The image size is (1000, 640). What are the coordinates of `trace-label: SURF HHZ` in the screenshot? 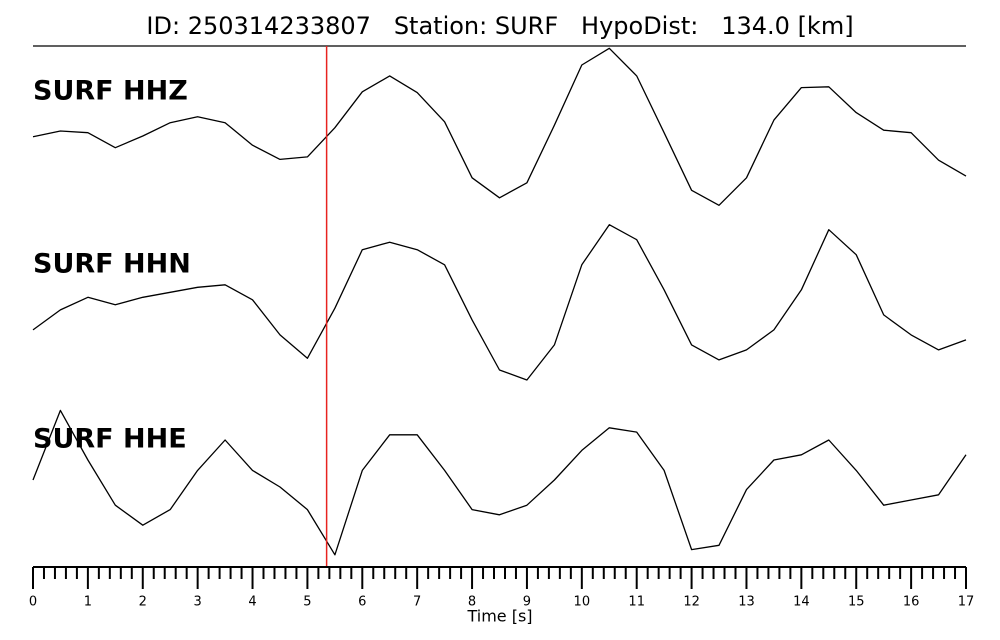 It's located at (110, 91).